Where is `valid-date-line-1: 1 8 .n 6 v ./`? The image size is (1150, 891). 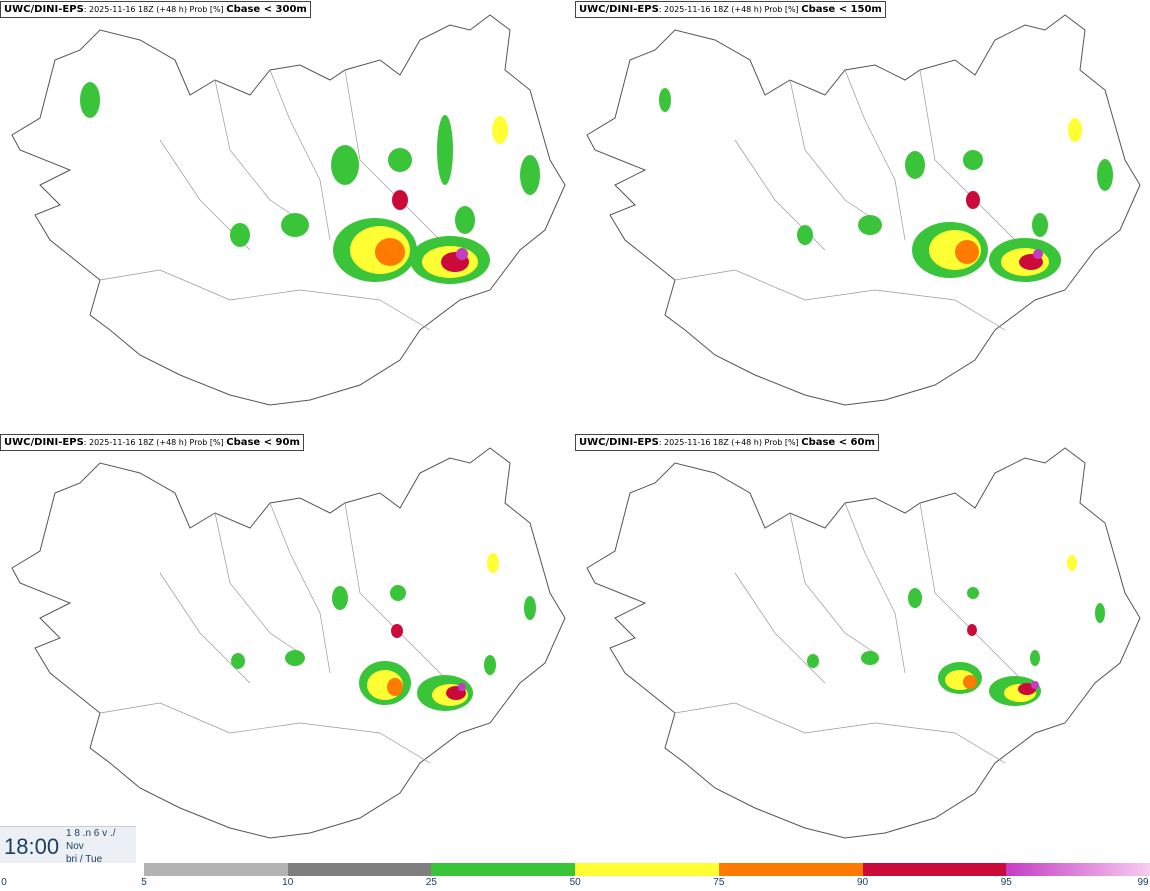 valid-date-line-1: 1 8 .n 6 v ./ is located at coordinates (91, 833).